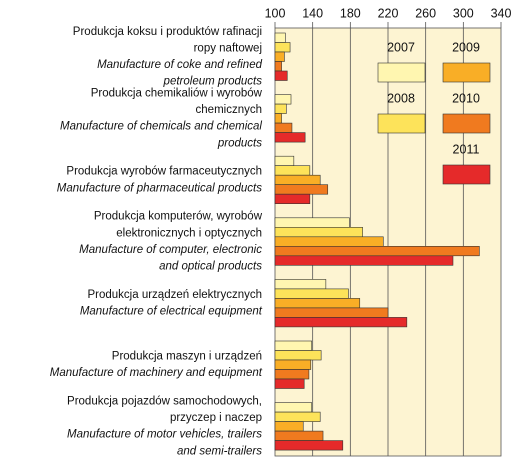 This screenshot has height=459, width=515. Describe the element at coordinates (501, 13) in the screenshot. I see `x-tick-label: 340` at that location.